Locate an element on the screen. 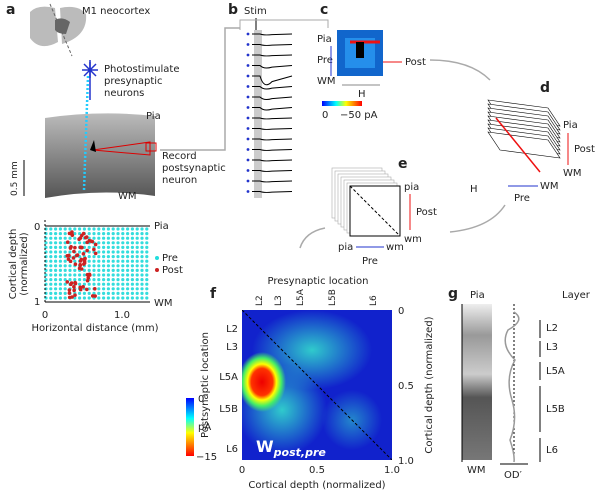 The image size is (600, 500). panel-label: b is located at coordinates (233, 10).